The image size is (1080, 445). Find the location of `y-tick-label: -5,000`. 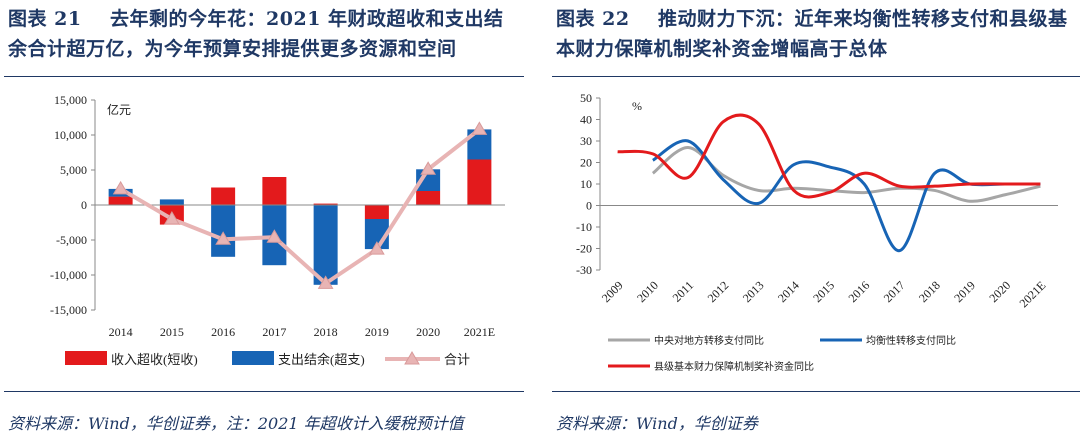

y-tick-label: -5,000 is located at coordinates (71, 240).